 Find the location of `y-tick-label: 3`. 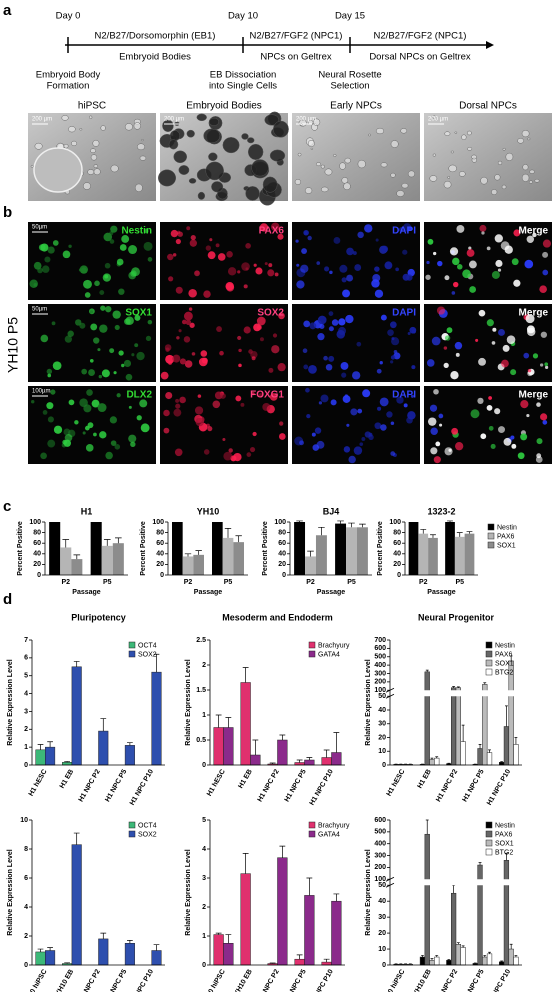

y-tick-label: 3 is located at coordinates (204, 878).